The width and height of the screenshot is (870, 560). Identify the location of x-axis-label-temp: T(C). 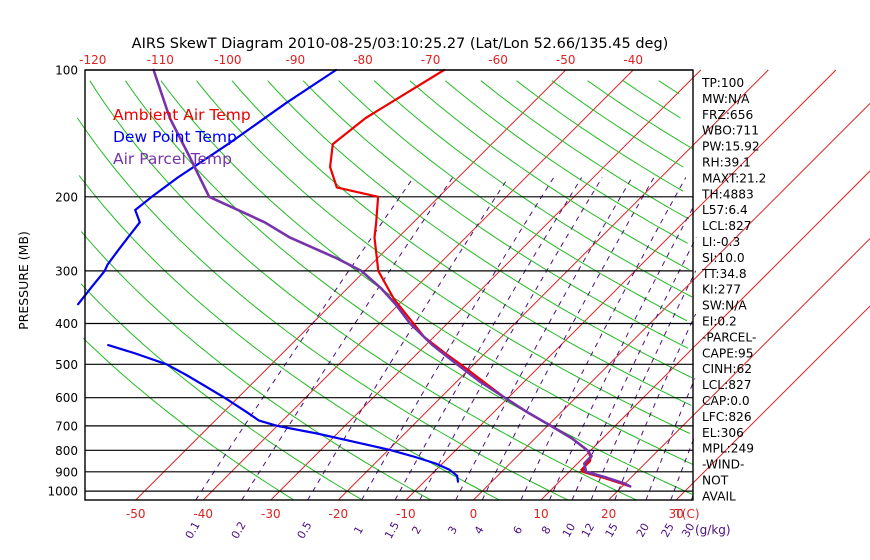
(686, 514).